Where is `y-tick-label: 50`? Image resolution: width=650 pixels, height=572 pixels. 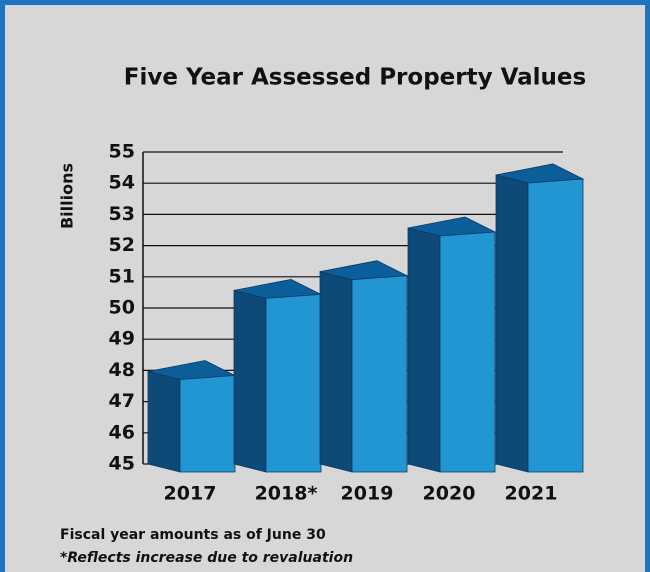
y-tick-label: 50 is located at coordinates (122, 308).